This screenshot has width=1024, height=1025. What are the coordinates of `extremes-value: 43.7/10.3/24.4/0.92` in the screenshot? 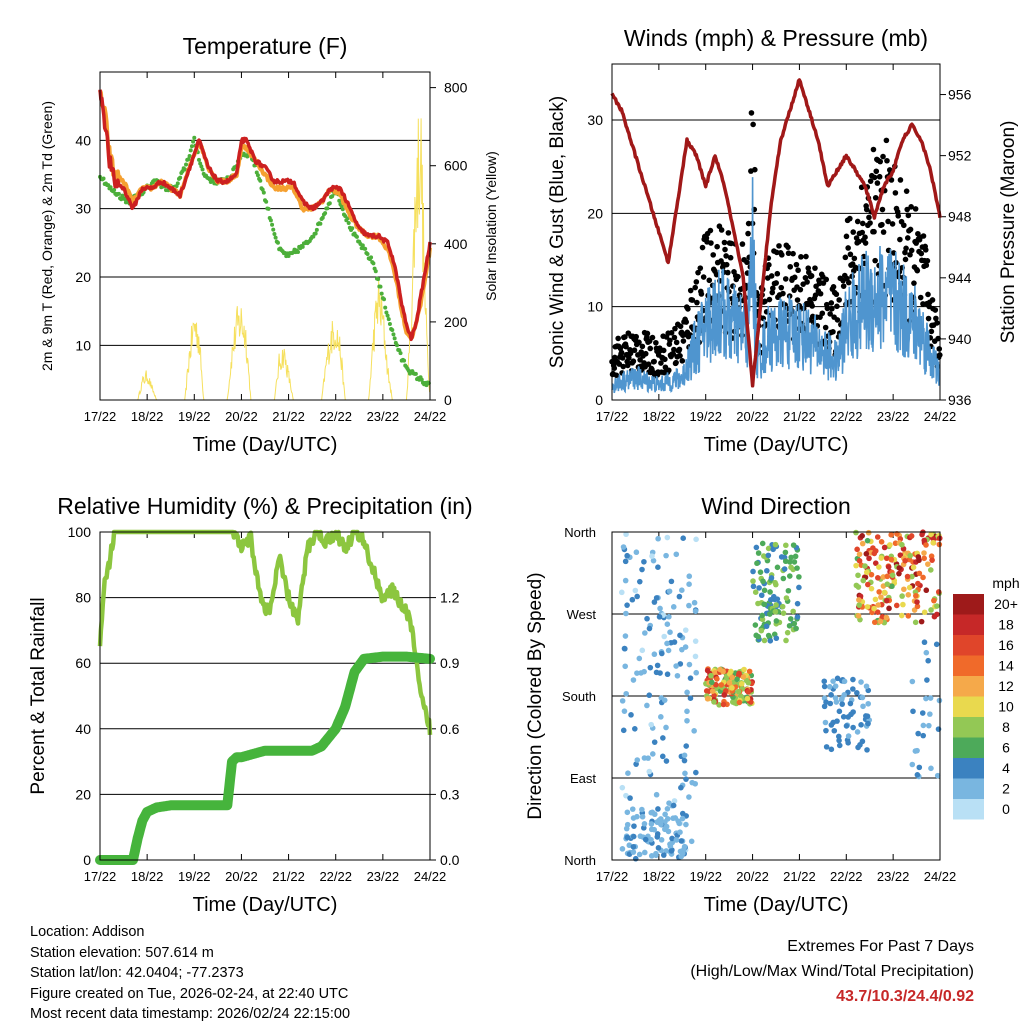 It's located at (905, 996).